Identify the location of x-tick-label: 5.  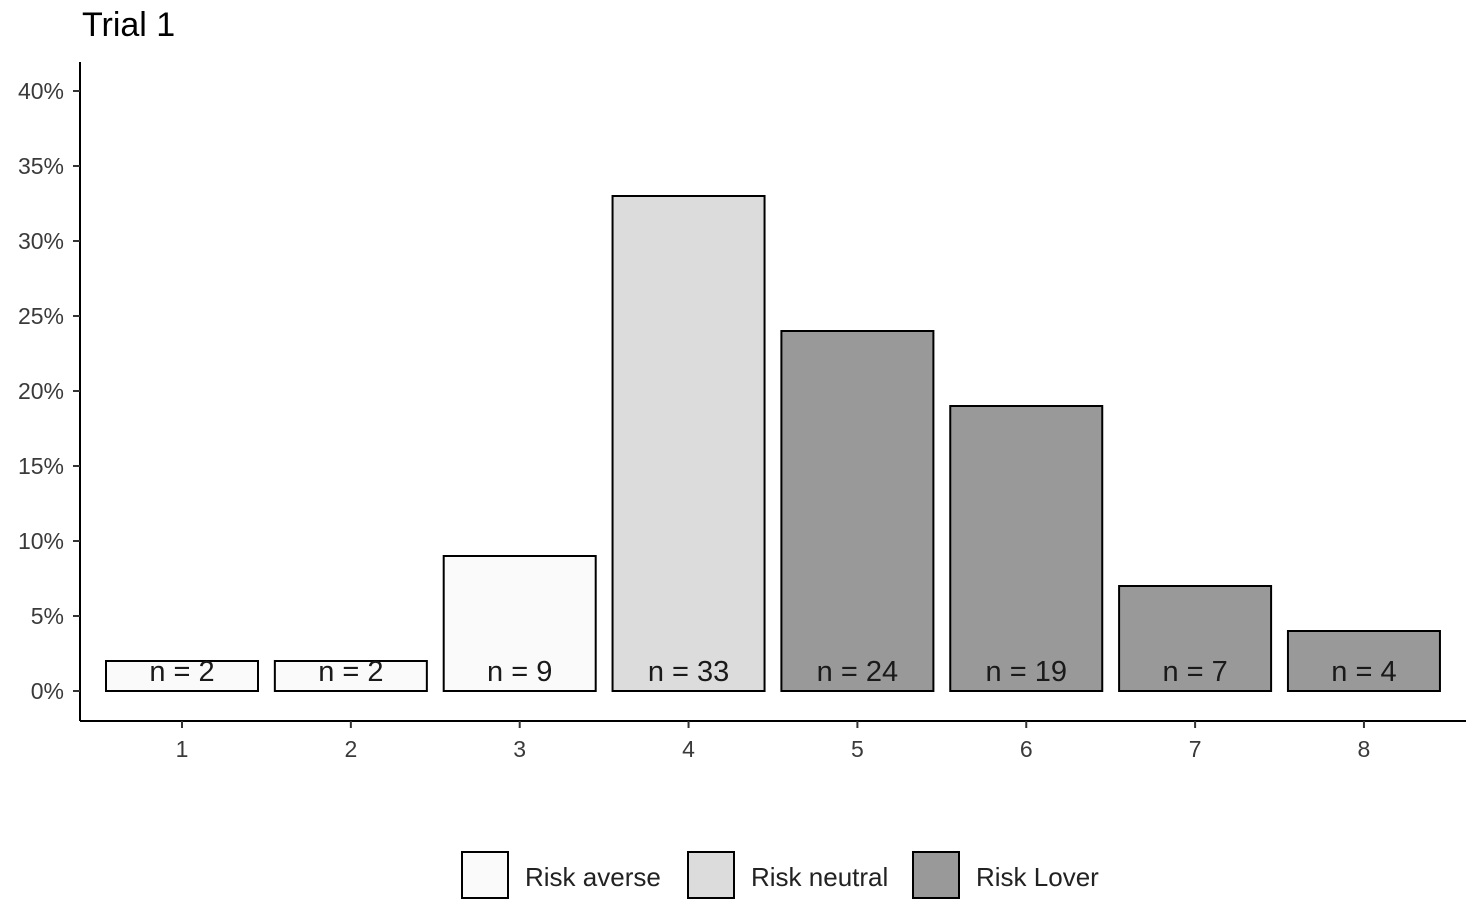
(857, 749).